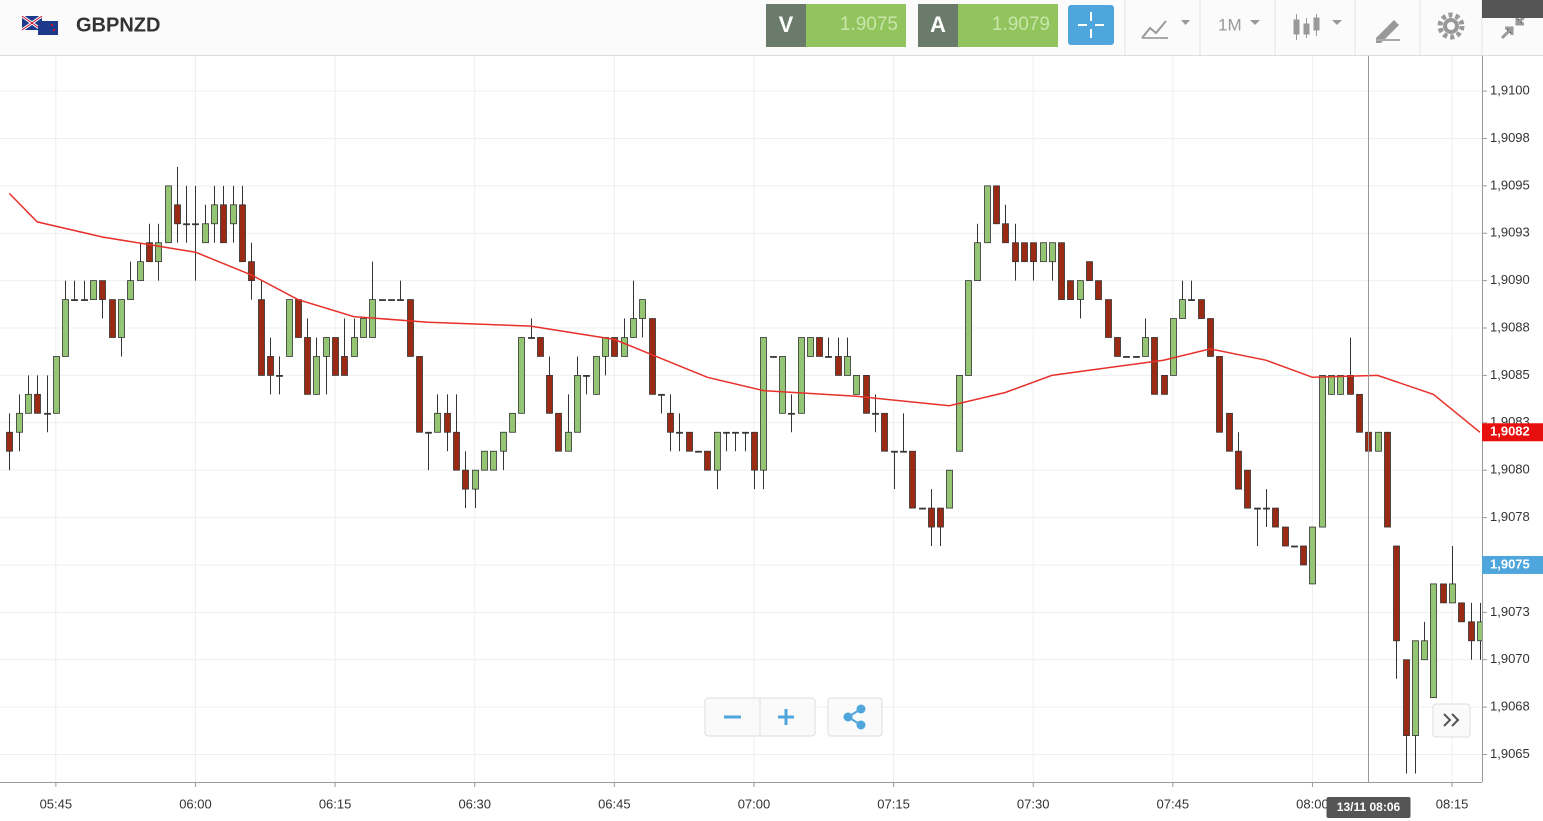 This screenshot has width=1543, height=821. Describe the element at coordinates (893, 803) in the screenshot. I see `x-tick-label: 07:15` at that location.